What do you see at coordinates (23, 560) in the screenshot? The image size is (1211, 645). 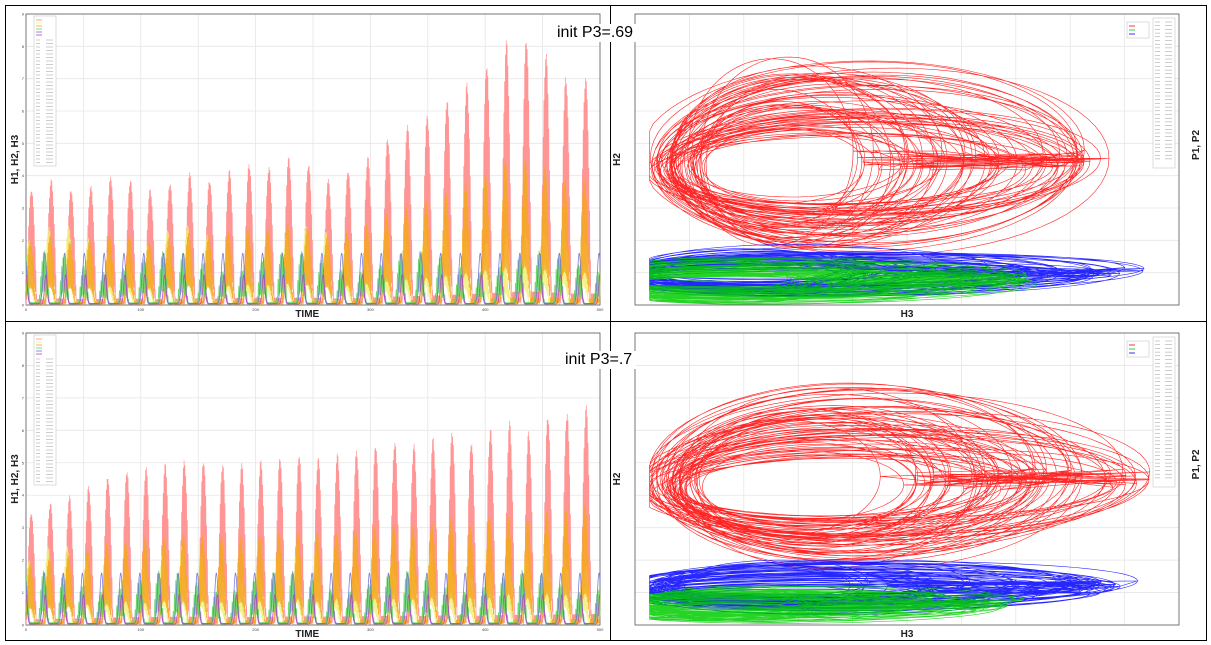 I see `ts-bottom-ytick-label: 2` at bounding box center [23, 560].